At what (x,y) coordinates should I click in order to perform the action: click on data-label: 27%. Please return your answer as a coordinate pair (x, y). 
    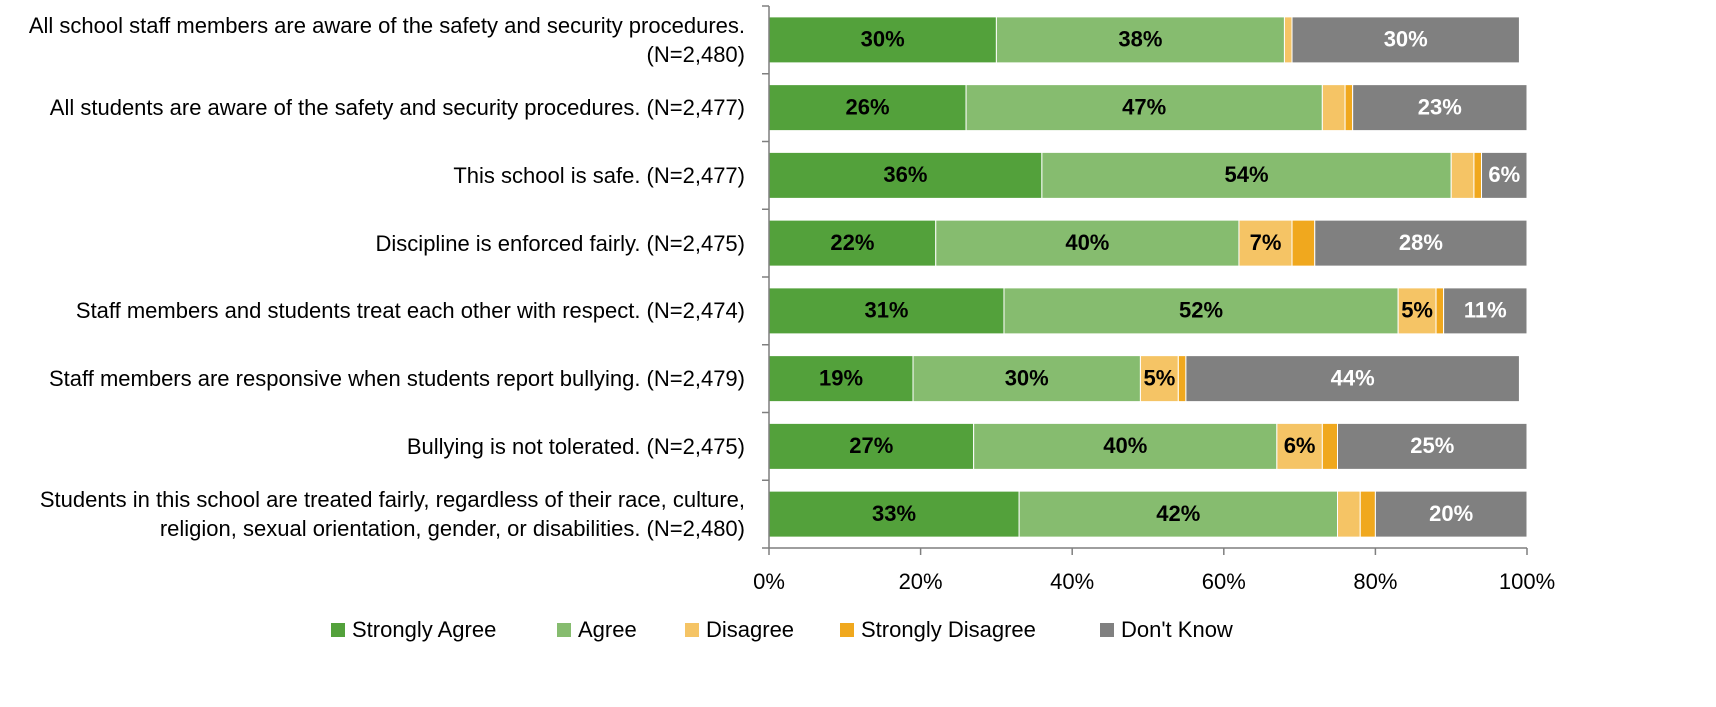
    Looking at the image, I should click on (871, 445).